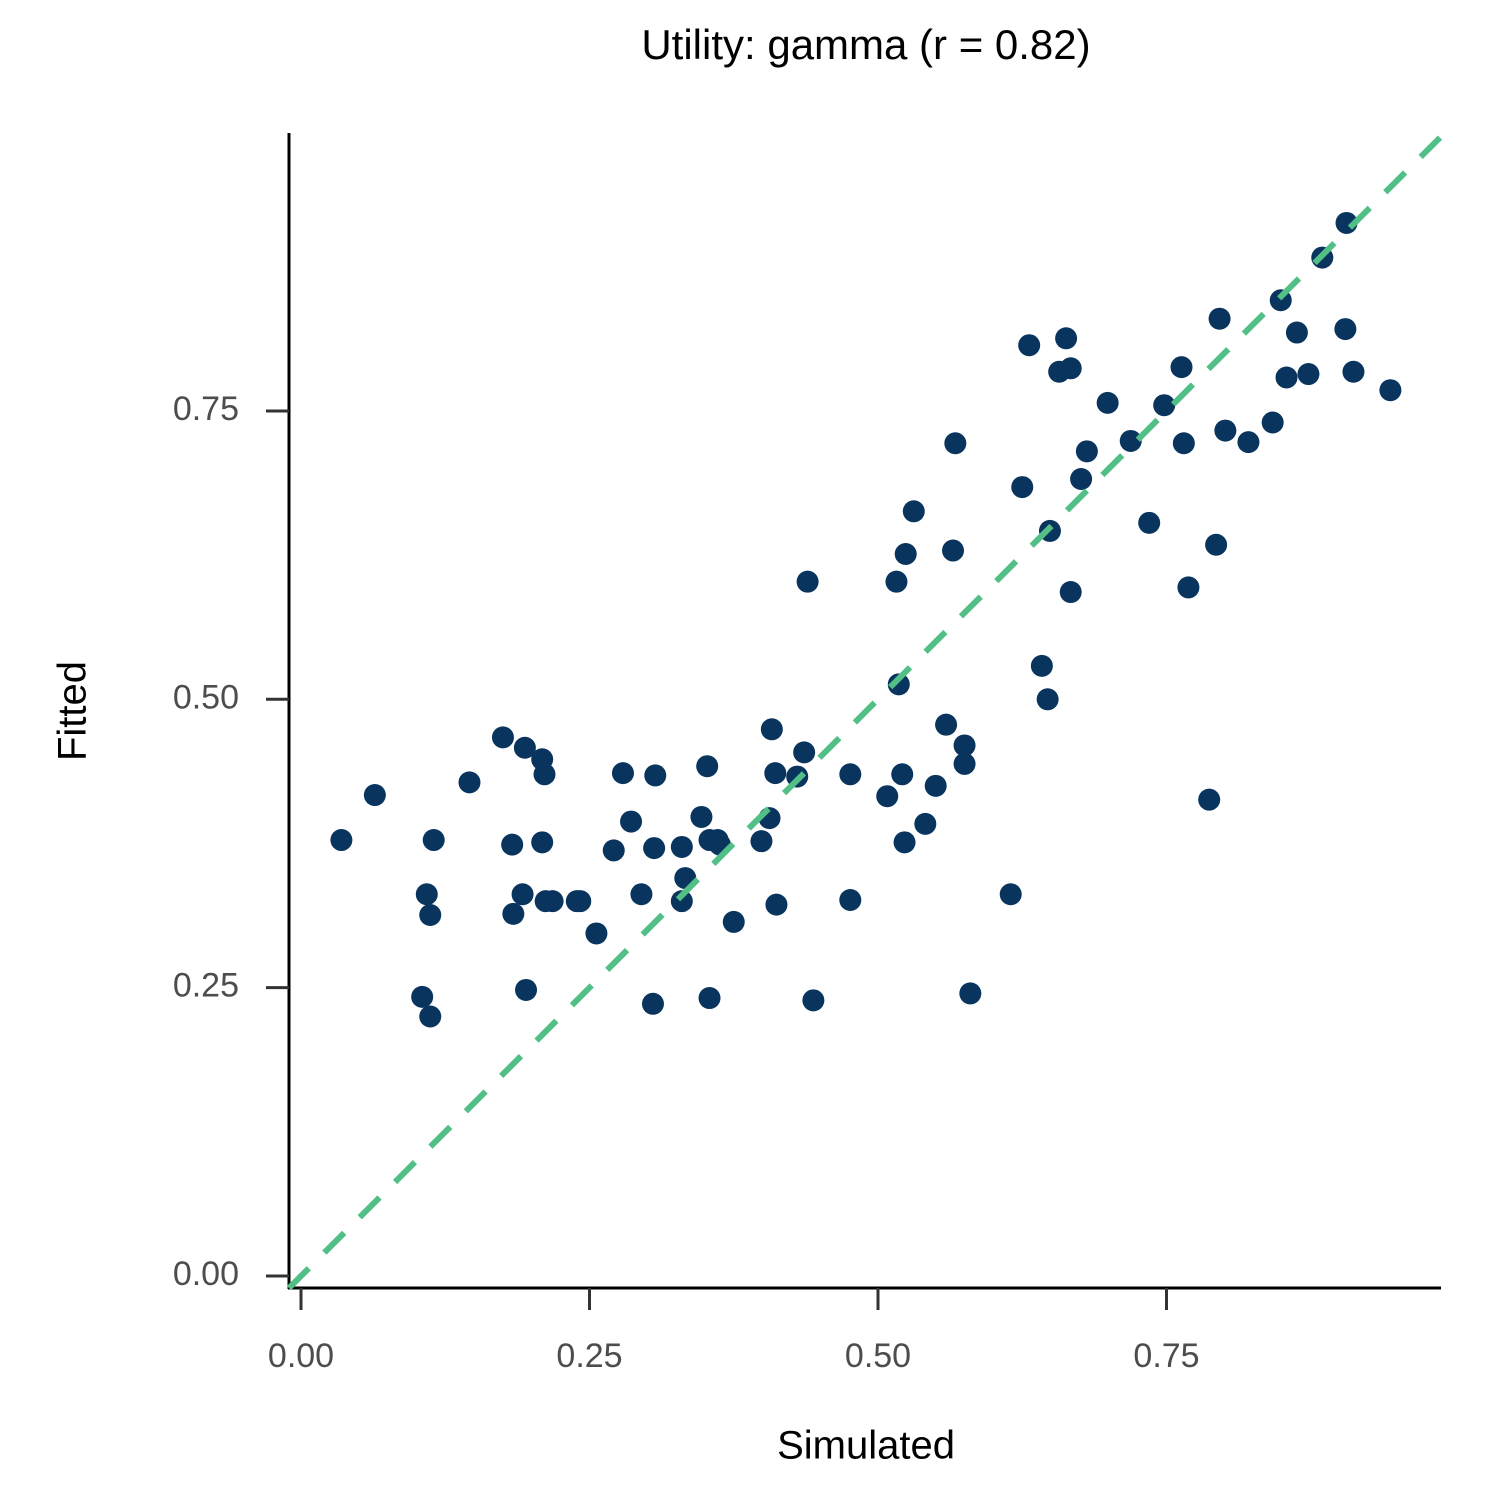 This screenshot has width=1500, height=1500. I want to click on x-axis-label: Simulated, so click(866, 1446).